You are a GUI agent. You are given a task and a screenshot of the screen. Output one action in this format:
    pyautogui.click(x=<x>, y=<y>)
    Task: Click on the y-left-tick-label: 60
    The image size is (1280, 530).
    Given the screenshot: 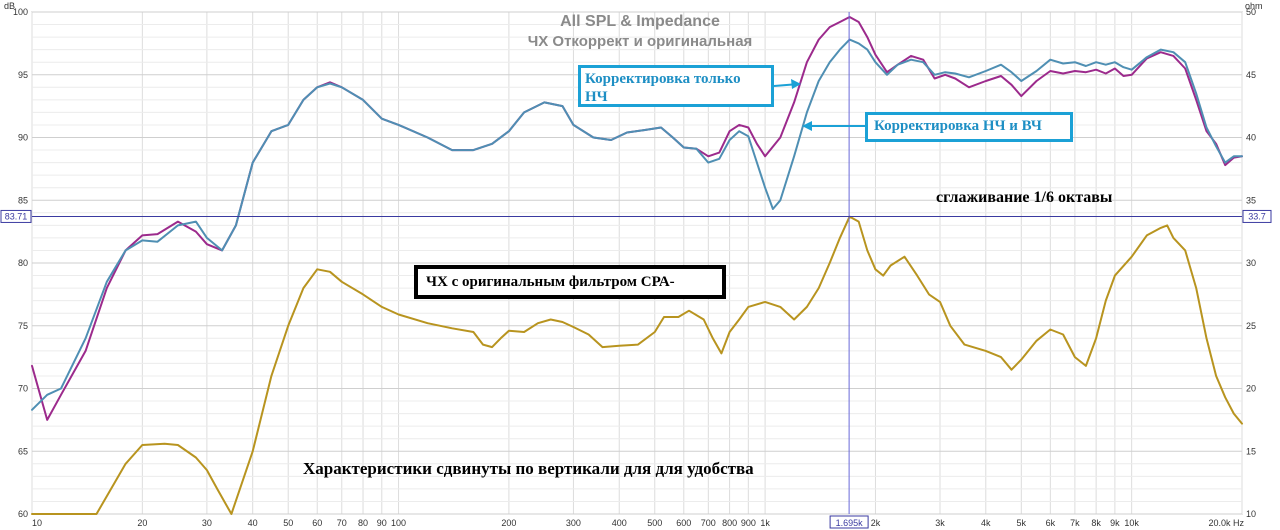 What is the action you would take?
    pyautogui.click(x=23, y=514)
    